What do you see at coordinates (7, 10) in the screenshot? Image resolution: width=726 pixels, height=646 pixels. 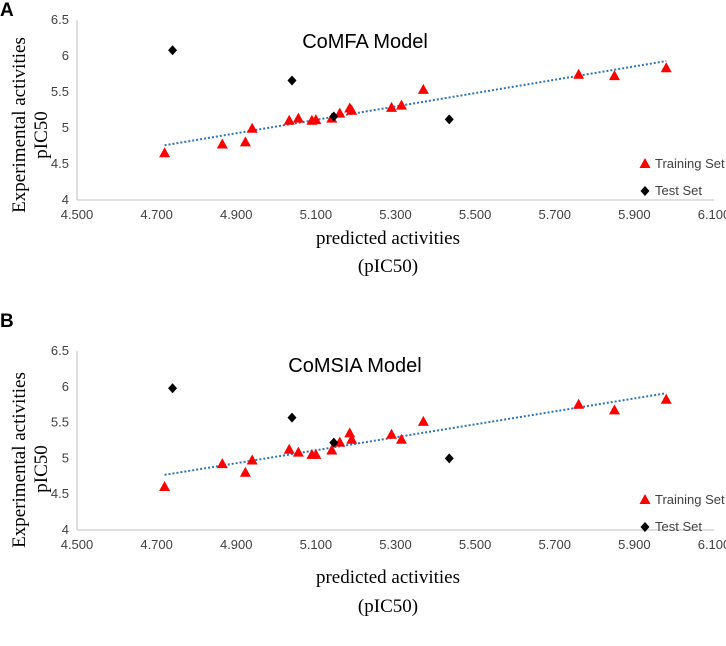 I see `panel-label: A` at bounding box center [7, 10].